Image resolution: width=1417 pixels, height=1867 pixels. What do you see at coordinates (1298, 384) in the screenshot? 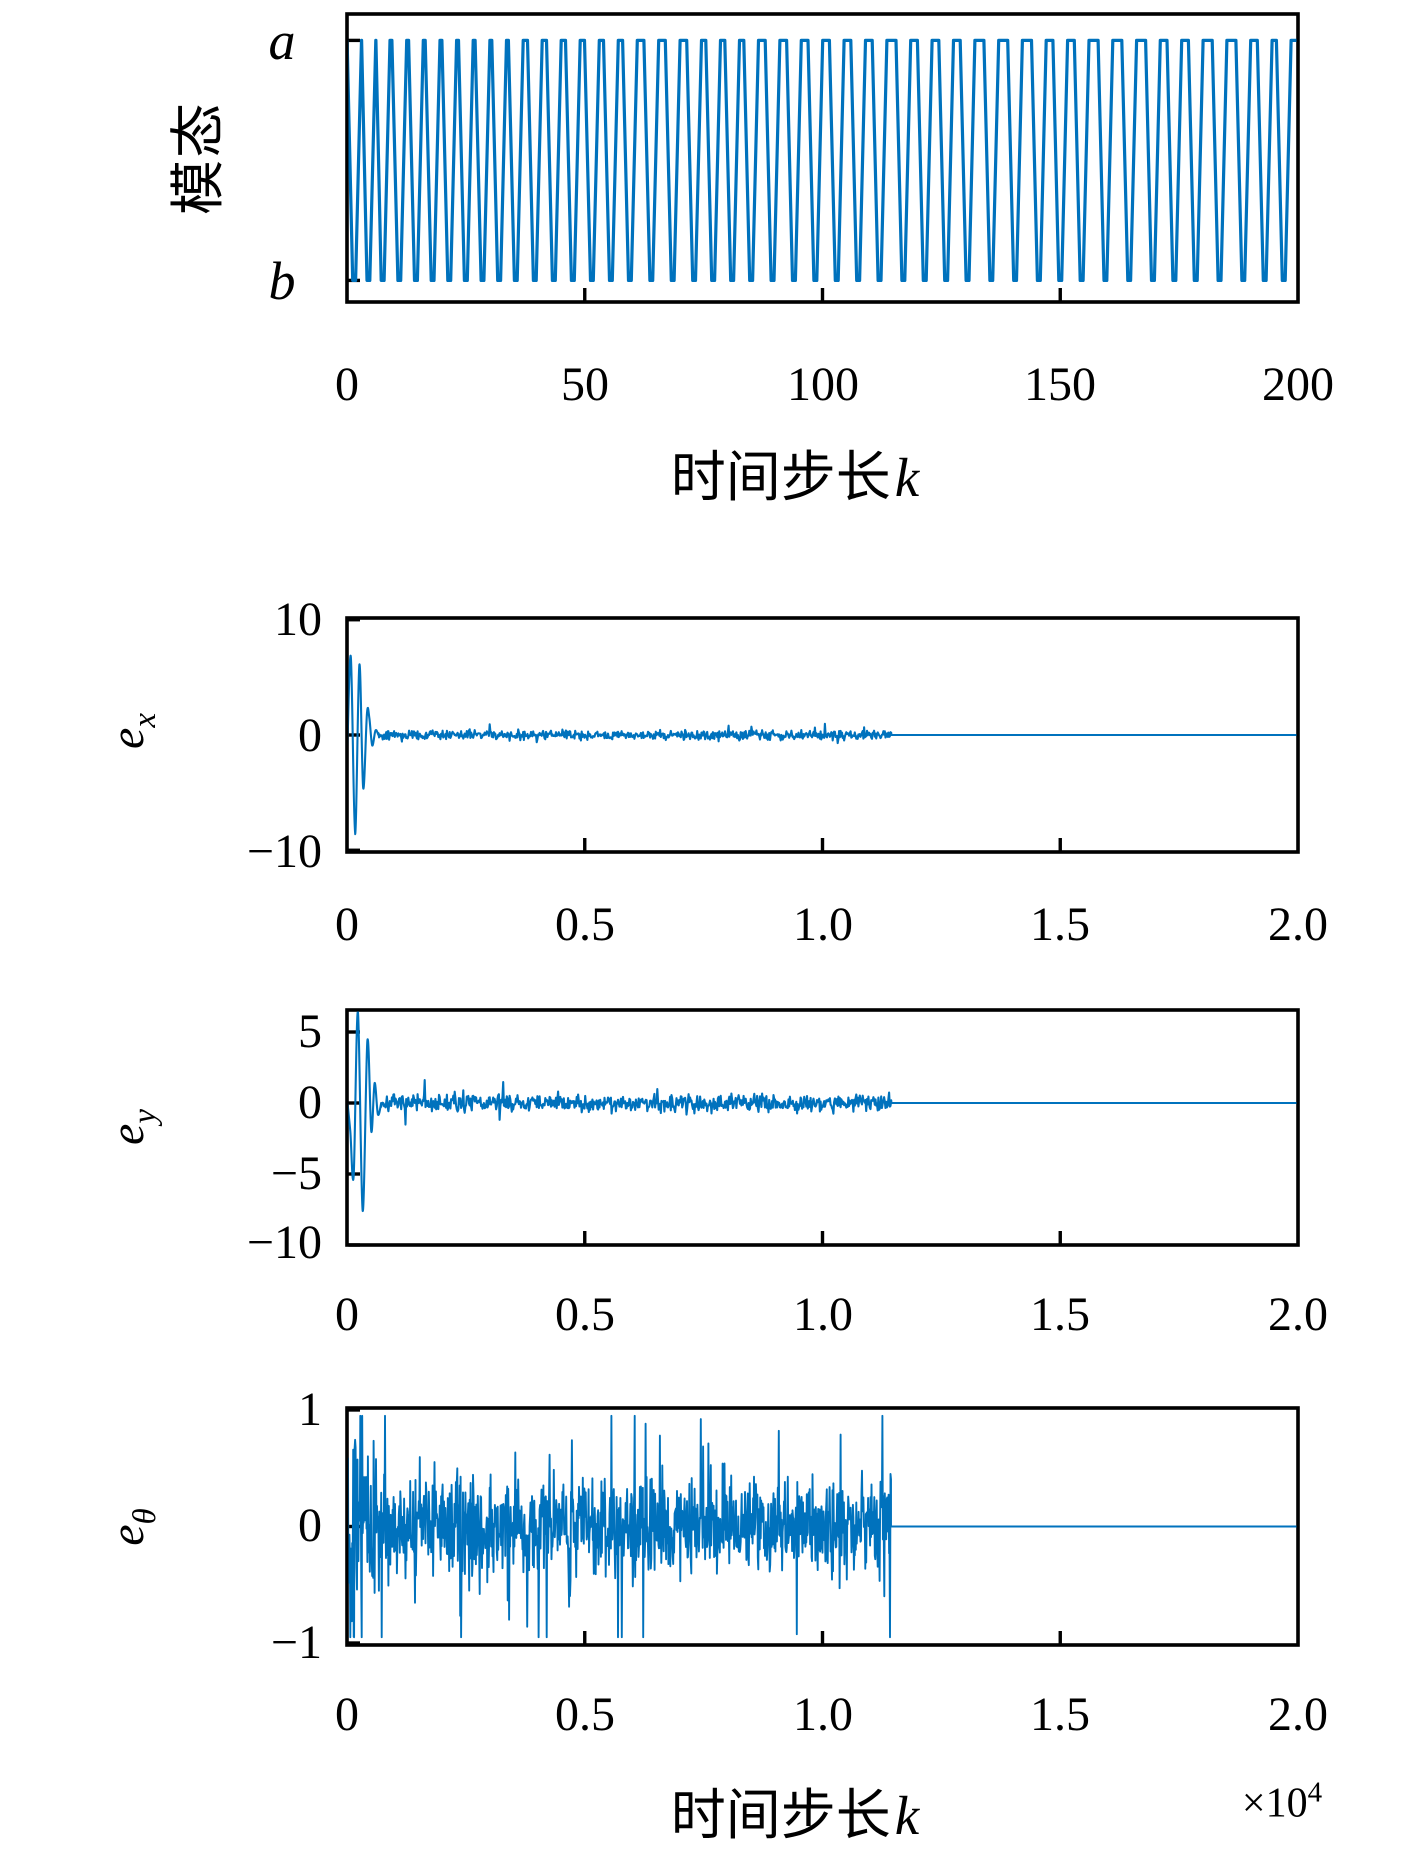
I see `plot1-xtick-200: 200` at bounding box center [1298, 384].